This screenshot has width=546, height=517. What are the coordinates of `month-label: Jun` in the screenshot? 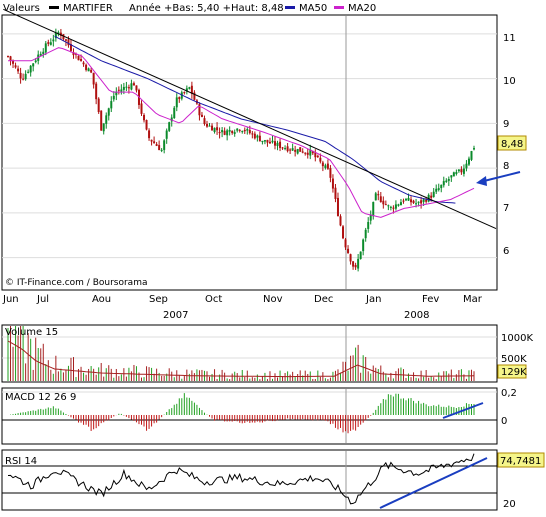 It's located at (10, 299).